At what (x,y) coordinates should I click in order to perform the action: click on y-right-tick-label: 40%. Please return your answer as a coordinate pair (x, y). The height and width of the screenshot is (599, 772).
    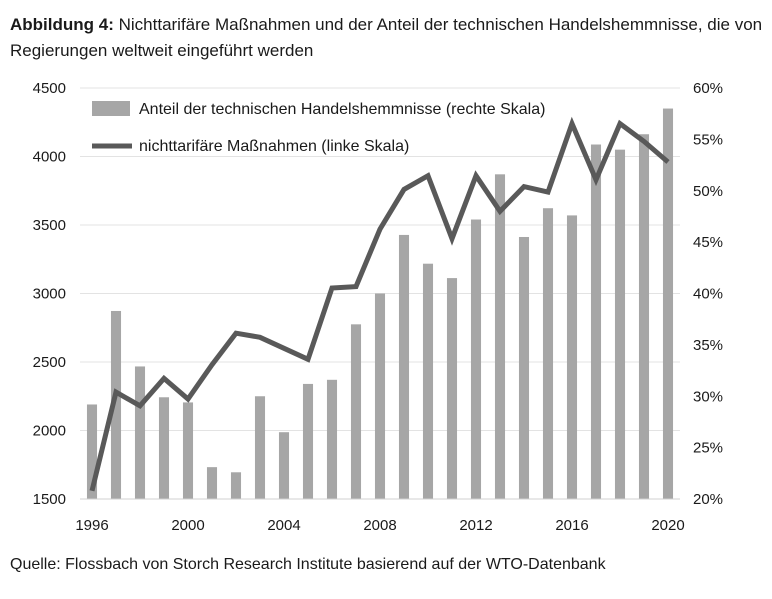
    Looking at the image, I should click on (708, 294).